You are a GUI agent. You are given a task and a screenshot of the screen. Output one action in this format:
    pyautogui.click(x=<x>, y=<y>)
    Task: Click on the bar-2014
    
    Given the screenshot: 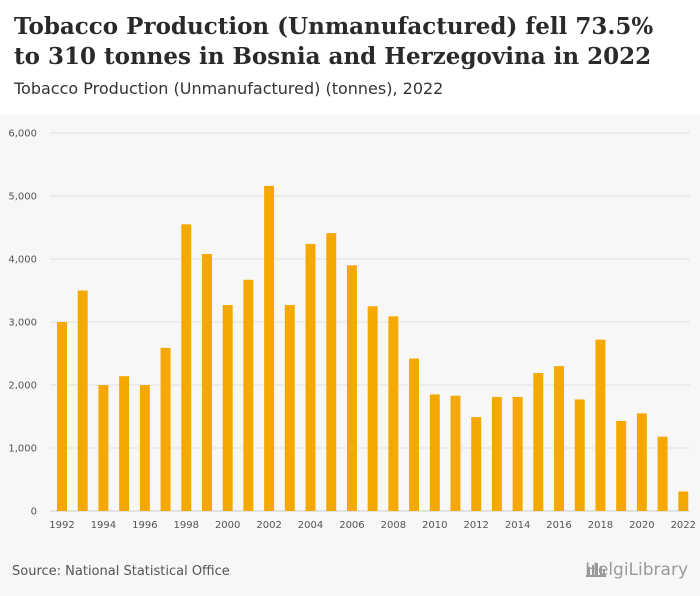 What is the action you would take?
    pyautogui.click(x=517, y=453)
    